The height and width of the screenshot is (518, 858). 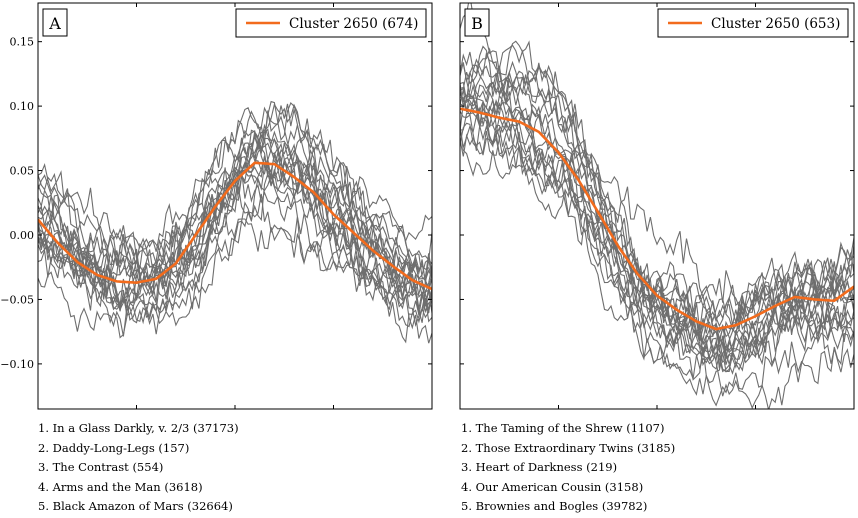 What do you see at coordinates (554, 506) in the screenshot?
I see `book-item: 5. Brownies and Bogles (39782)` at bounding box center [554, 506].